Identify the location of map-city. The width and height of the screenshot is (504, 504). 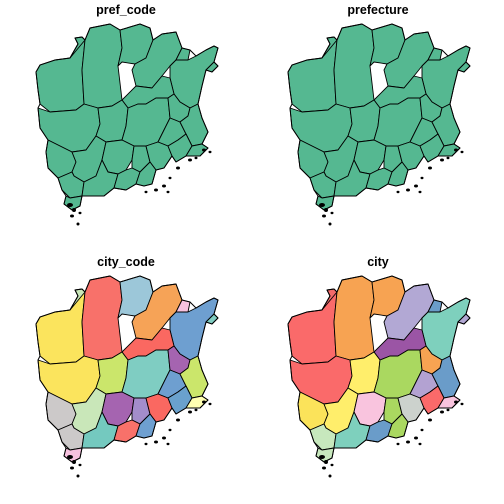
(379, 376).